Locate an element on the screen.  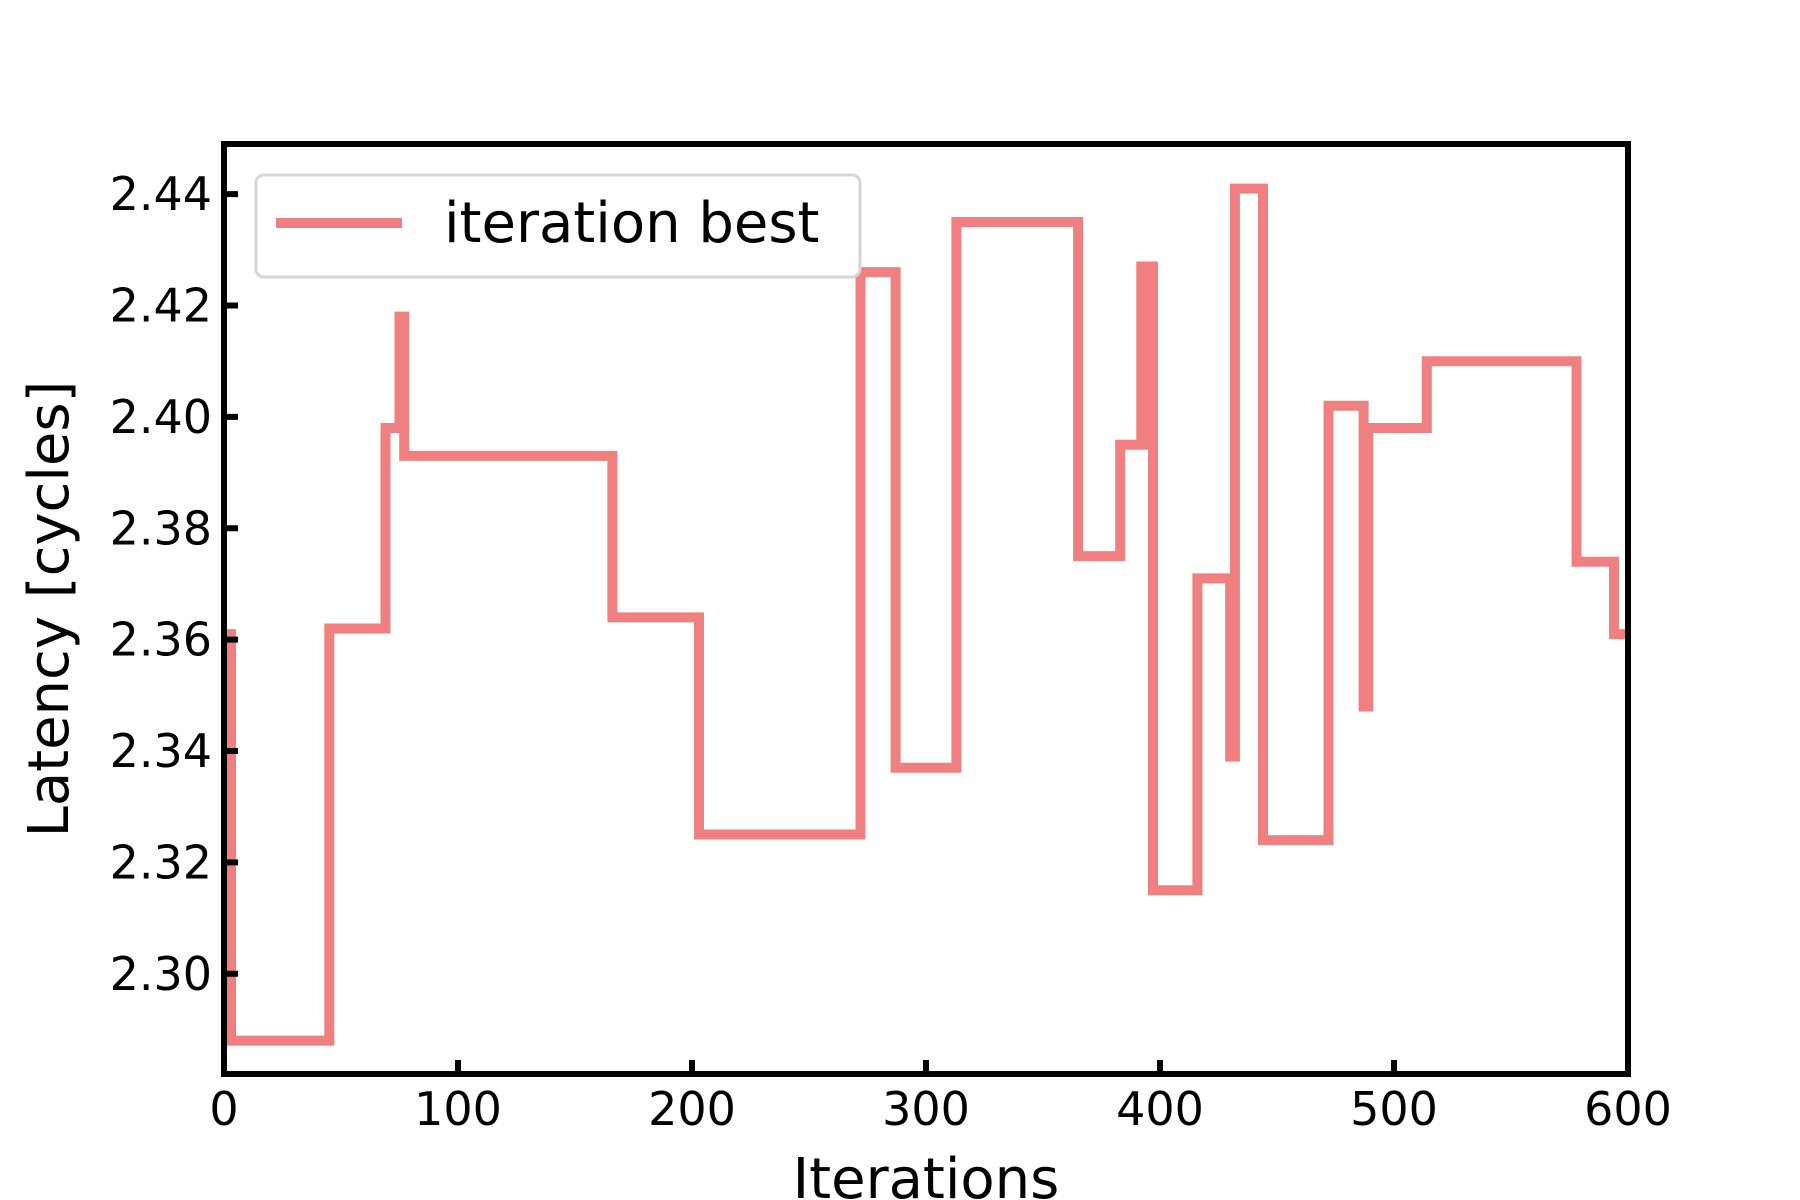
x-tick-label: 500 is located at coordinates (1394, 1109).